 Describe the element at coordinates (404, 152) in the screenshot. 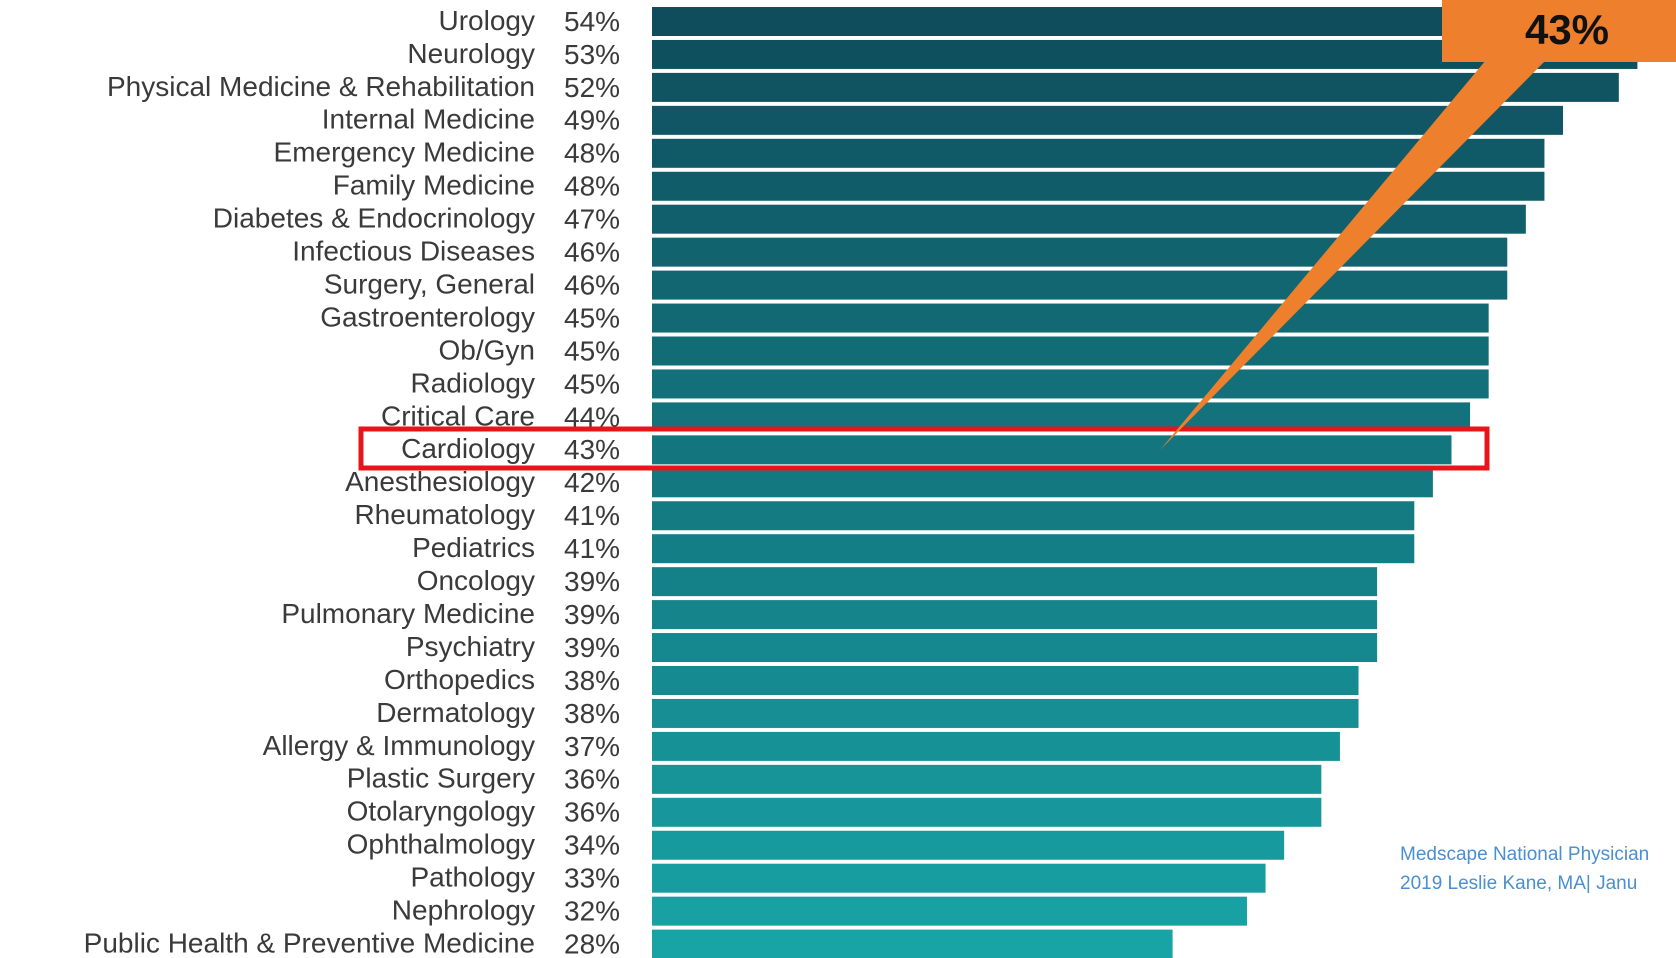

I see `category-label: Emergency Medicine` at that location.